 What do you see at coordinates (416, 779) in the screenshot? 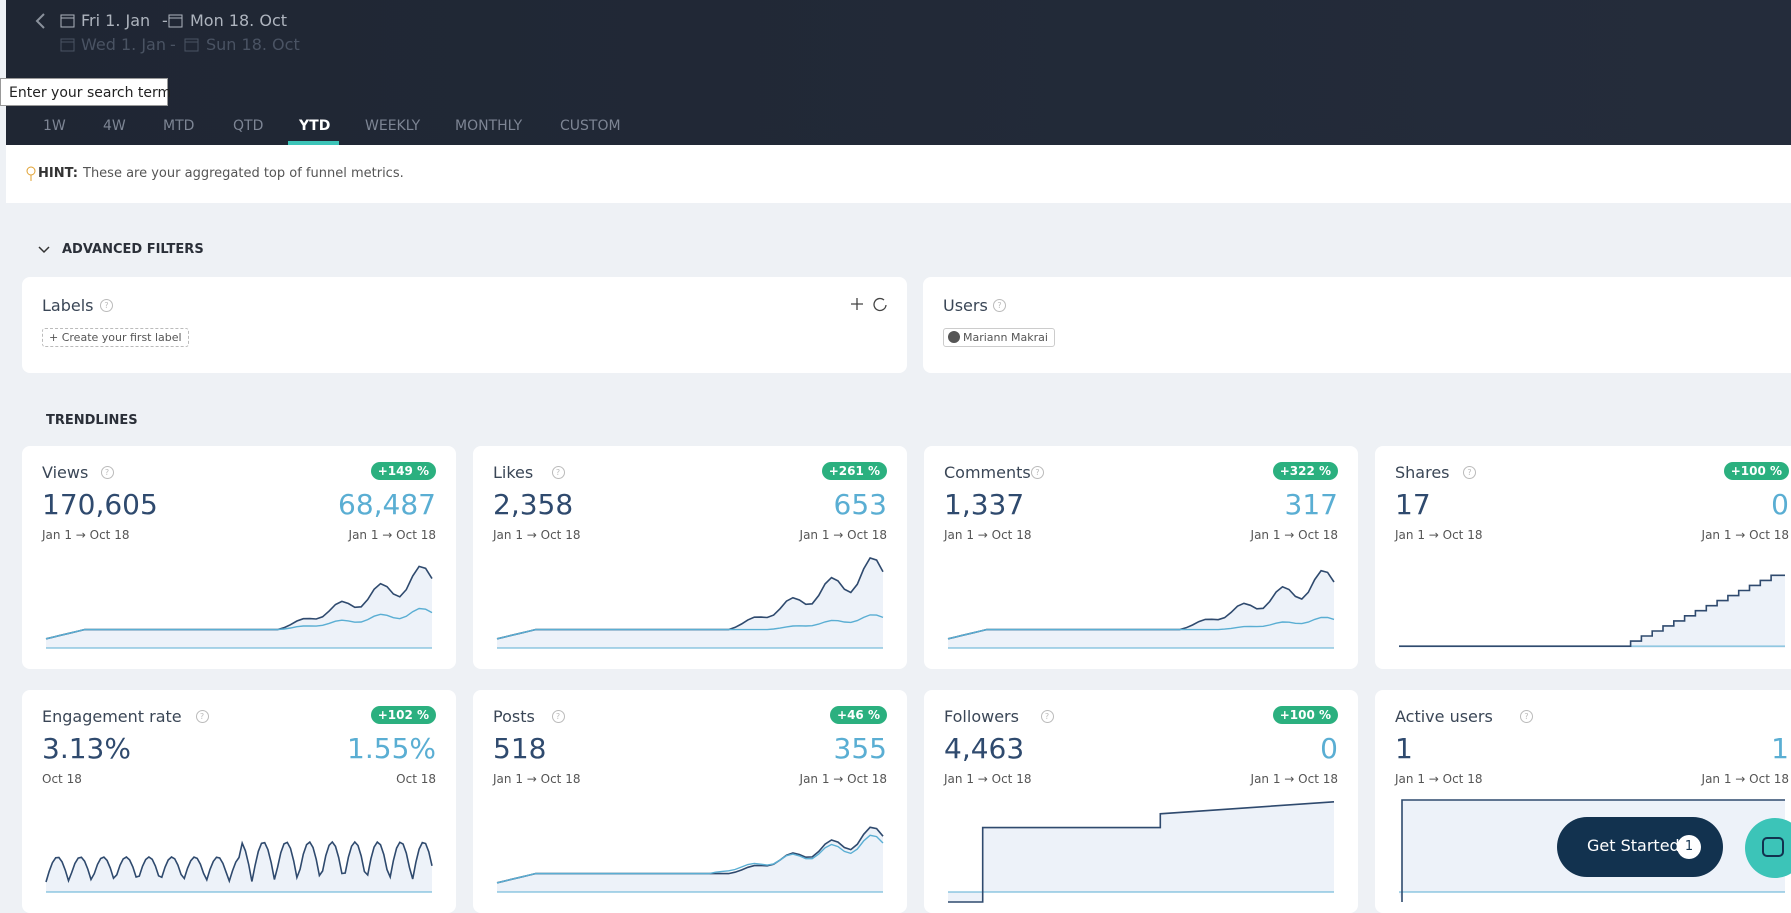
I see `compare-period: Oct 18` at bounding box center [416, 779].